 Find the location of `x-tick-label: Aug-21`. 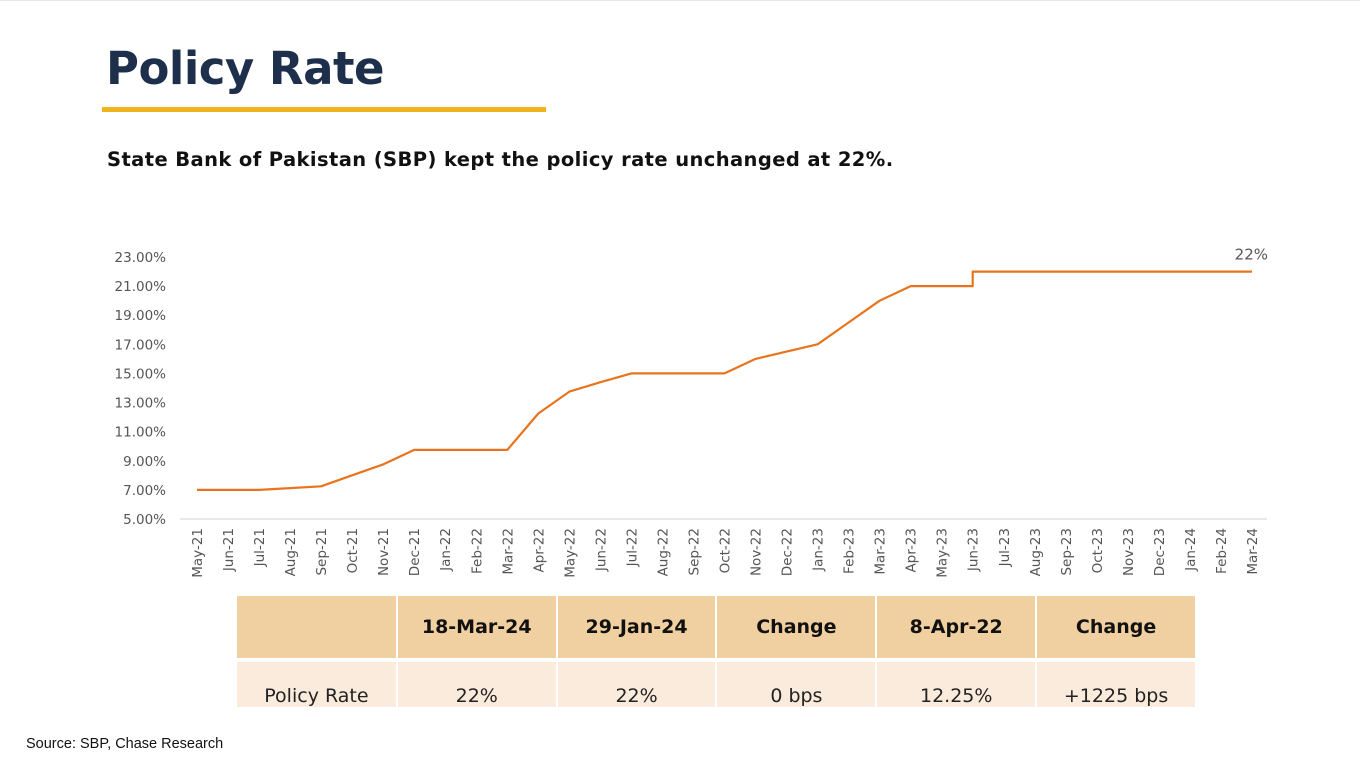

x-tick-label: Aug-21 is located at coordinates (291, 552).